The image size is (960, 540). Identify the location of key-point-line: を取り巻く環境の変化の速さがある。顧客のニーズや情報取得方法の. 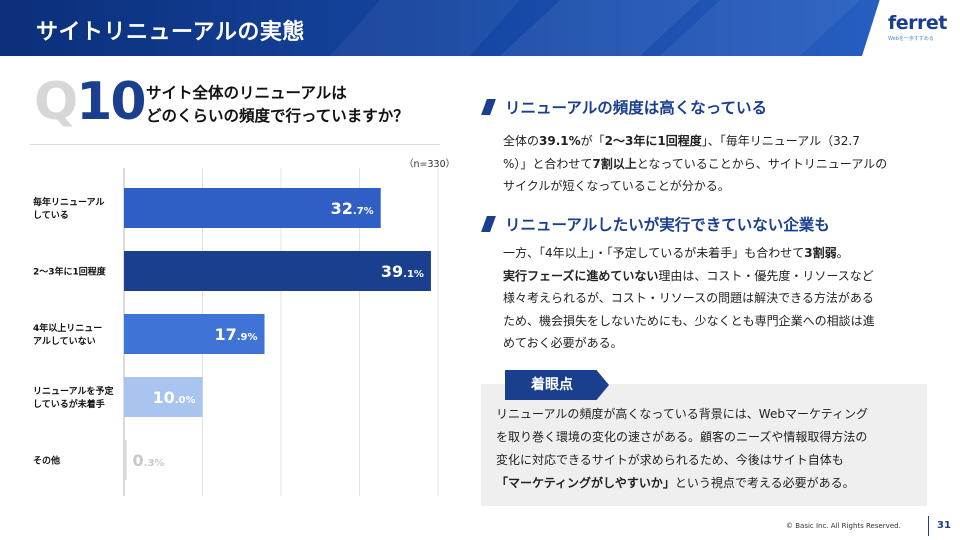
(706, 437).